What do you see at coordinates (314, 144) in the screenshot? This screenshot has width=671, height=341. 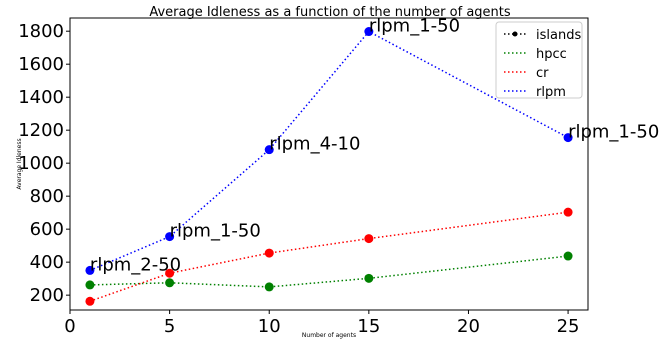 I see `point-annotation: rlpm_4-10` at bounding box center [314, 144].